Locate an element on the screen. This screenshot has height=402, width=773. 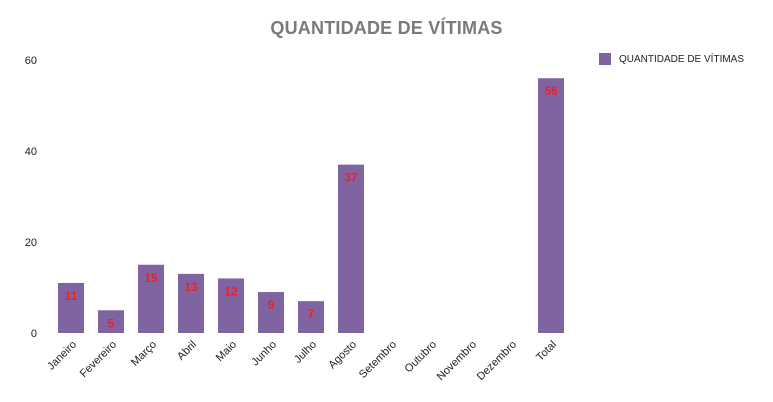
x-category-label: Junho is located at coordinates (264, 354).